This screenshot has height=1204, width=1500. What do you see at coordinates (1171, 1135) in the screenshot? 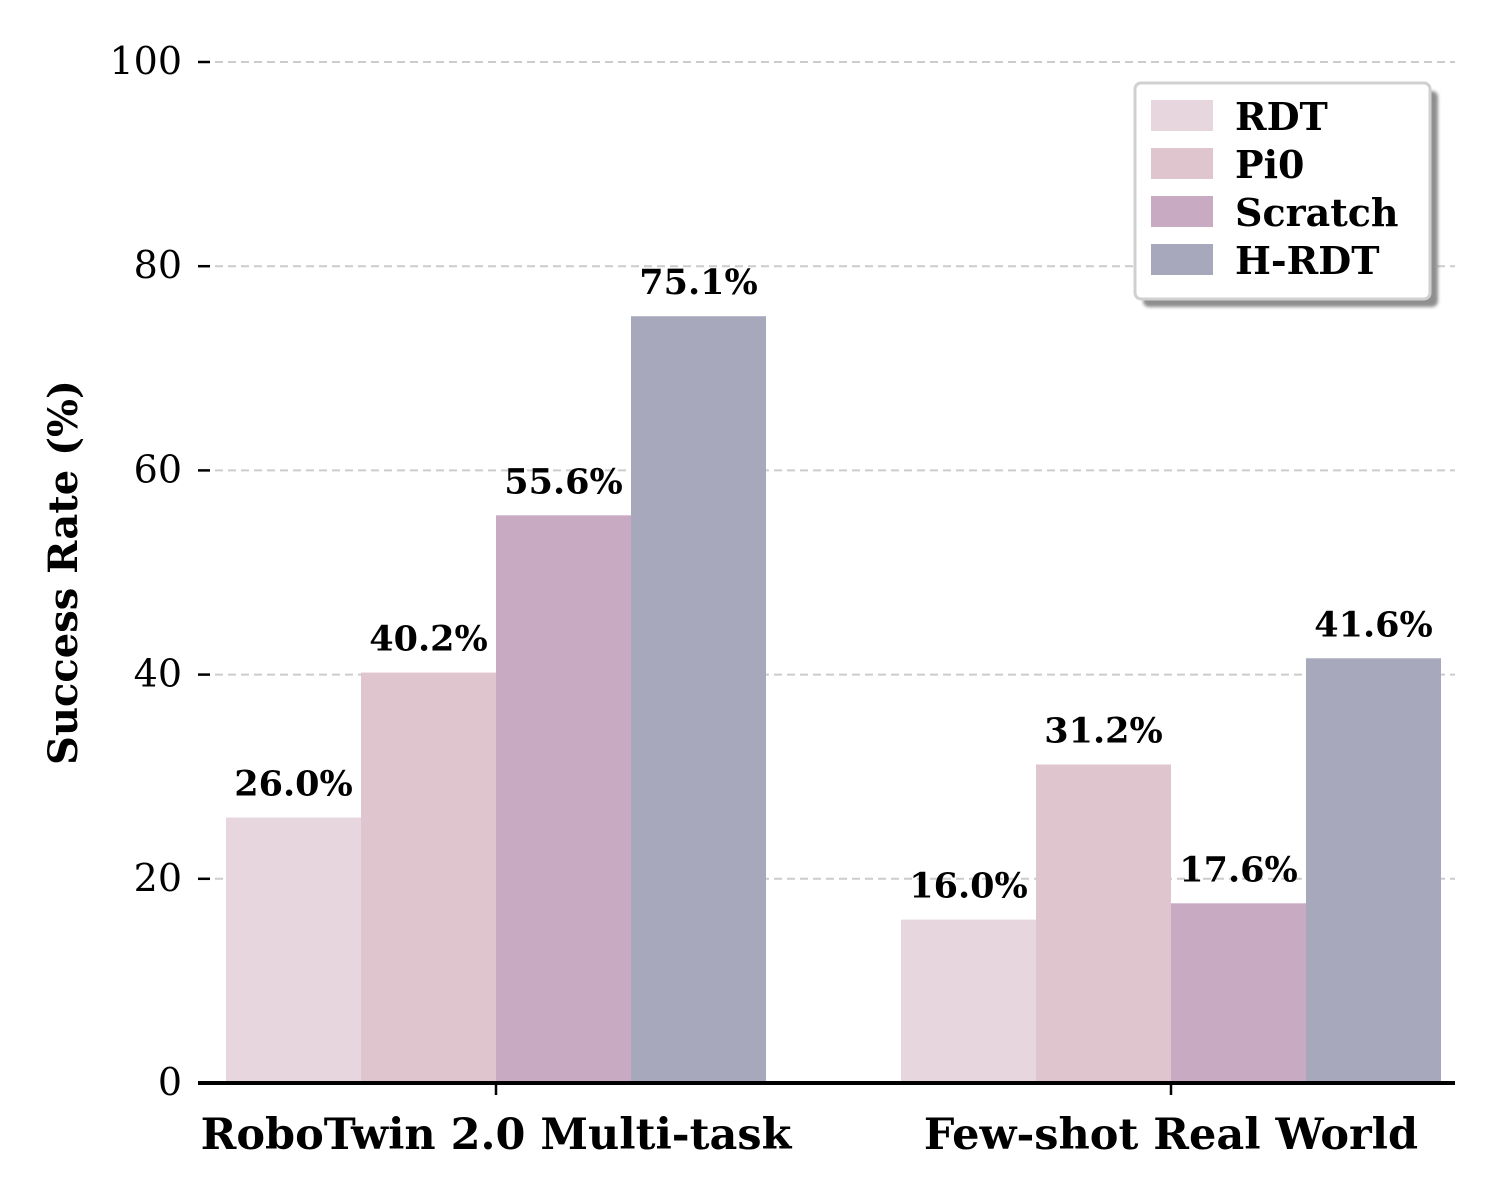
I see `x-tick-label: Few-shot Real World` at bounding box center [1171, 1135].